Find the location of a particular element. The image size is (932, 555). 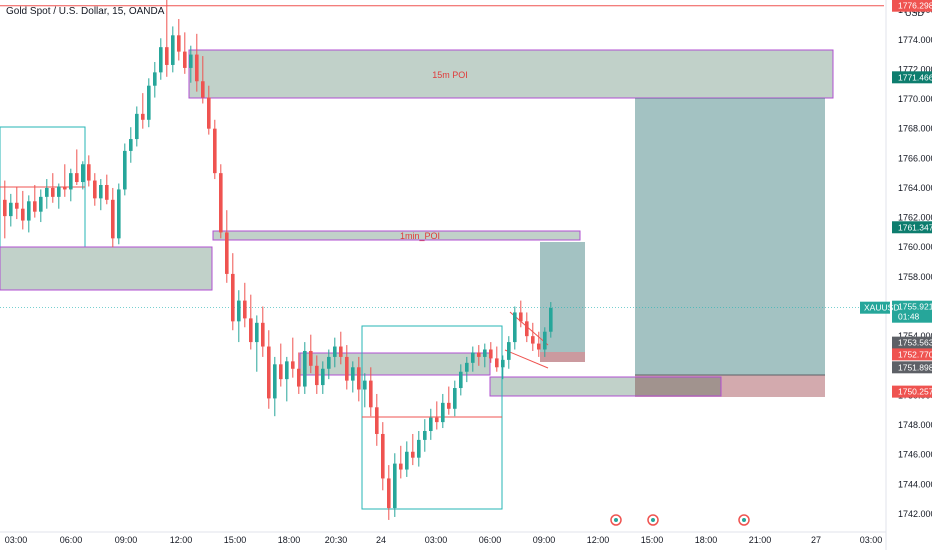

price-tick-label: 1774.000 is located at coordinates (915, 40).